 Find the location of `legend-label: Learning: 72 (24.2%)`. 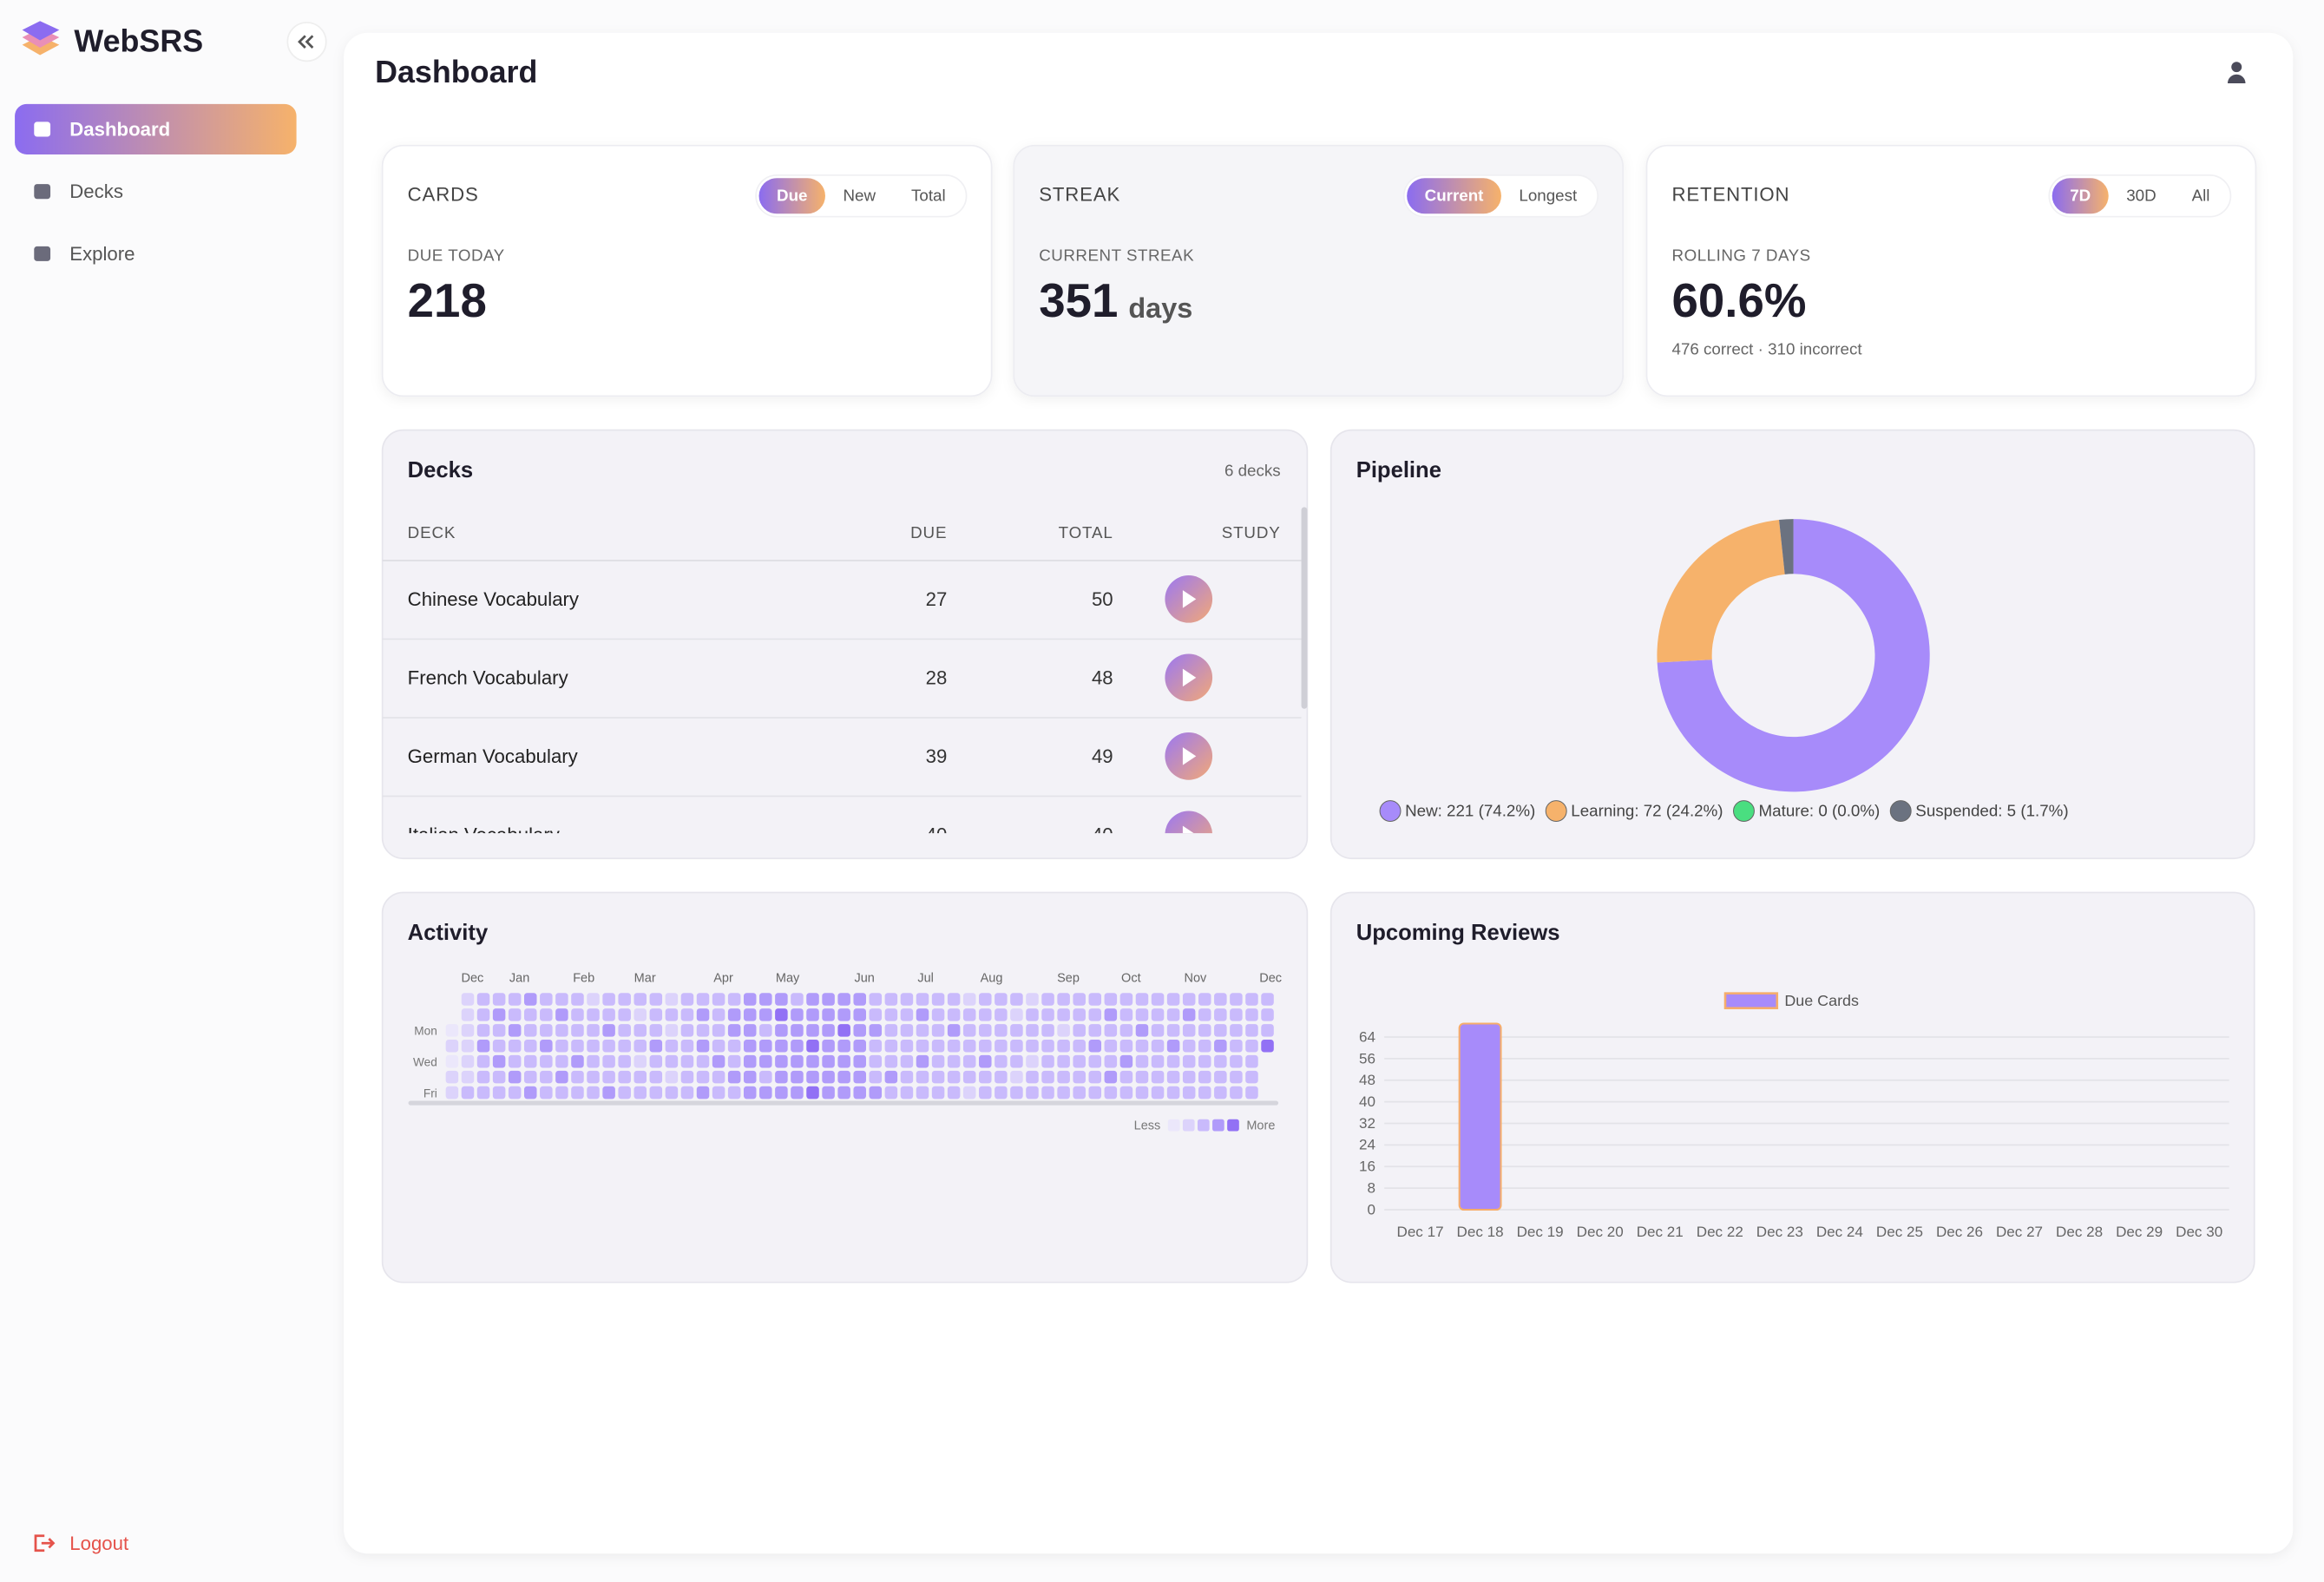

legend-label: Learning: 72 (24.2%) is located at coordinates (1647, 810).